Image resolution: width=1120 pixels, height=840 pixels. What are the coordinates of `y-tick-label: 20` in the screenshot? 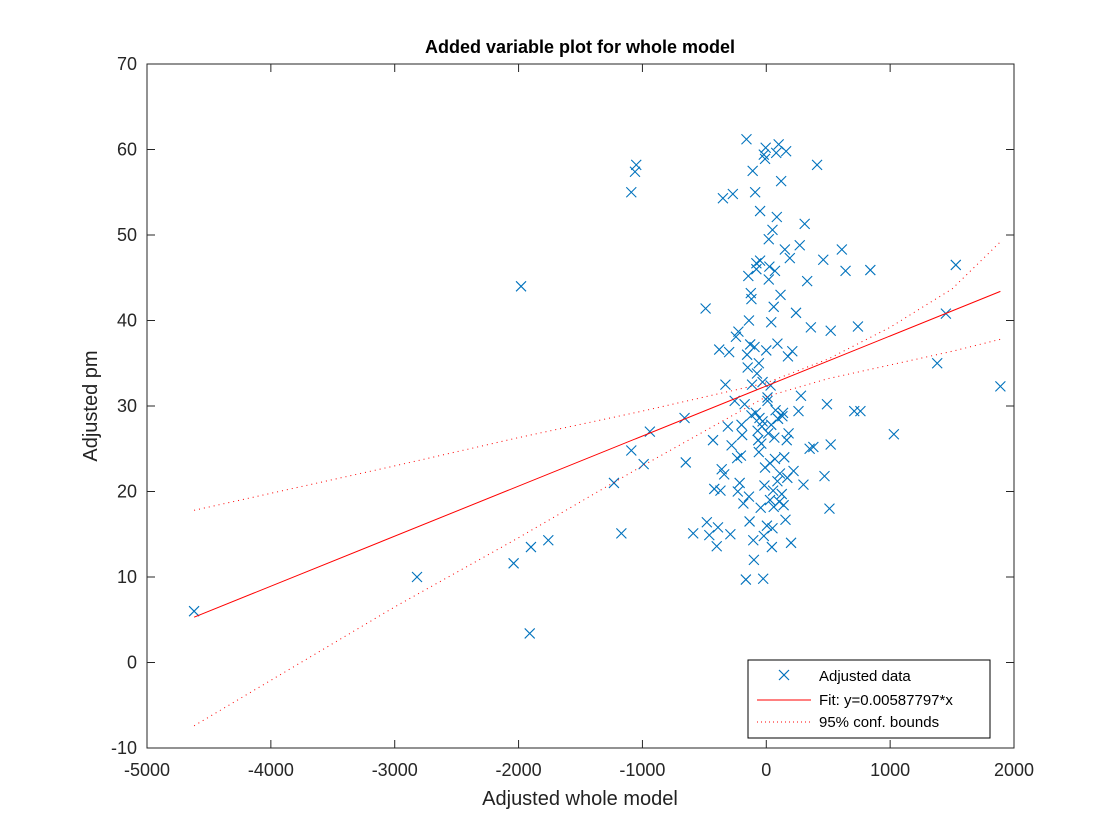 It's located at (127, 492).